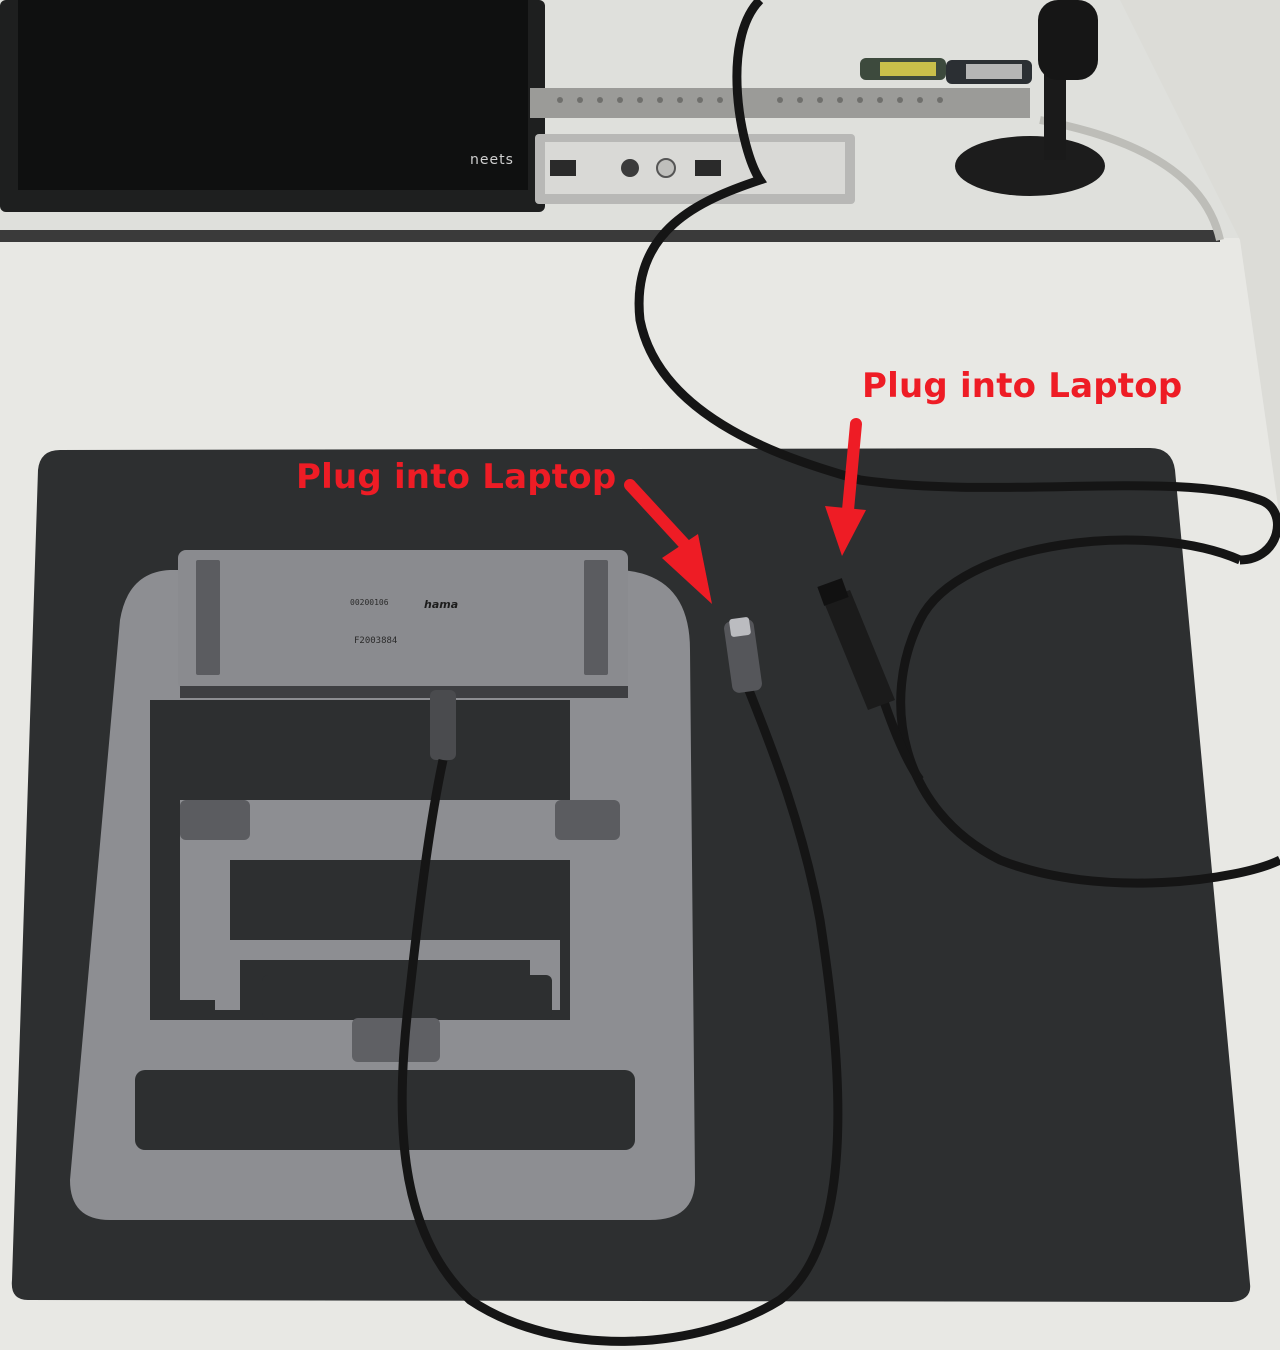 This screenshot has height=1350, width=1280. I want to click on batteries, so click(946, 71).